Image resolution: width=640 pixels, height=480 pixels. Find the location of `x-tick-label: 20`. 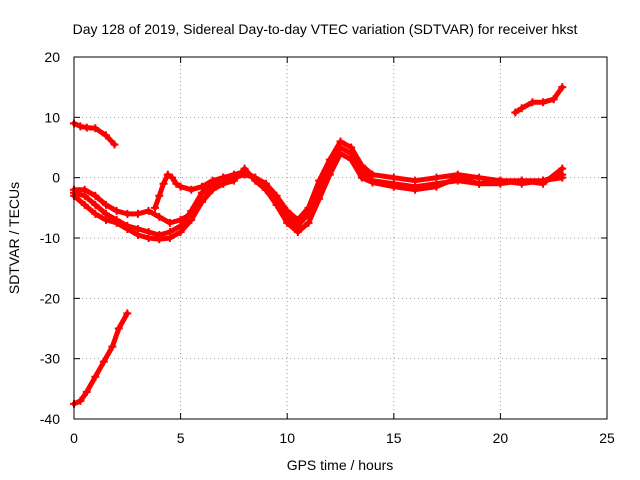

x-tick-label: 20 is located at coordinates (501, 438).